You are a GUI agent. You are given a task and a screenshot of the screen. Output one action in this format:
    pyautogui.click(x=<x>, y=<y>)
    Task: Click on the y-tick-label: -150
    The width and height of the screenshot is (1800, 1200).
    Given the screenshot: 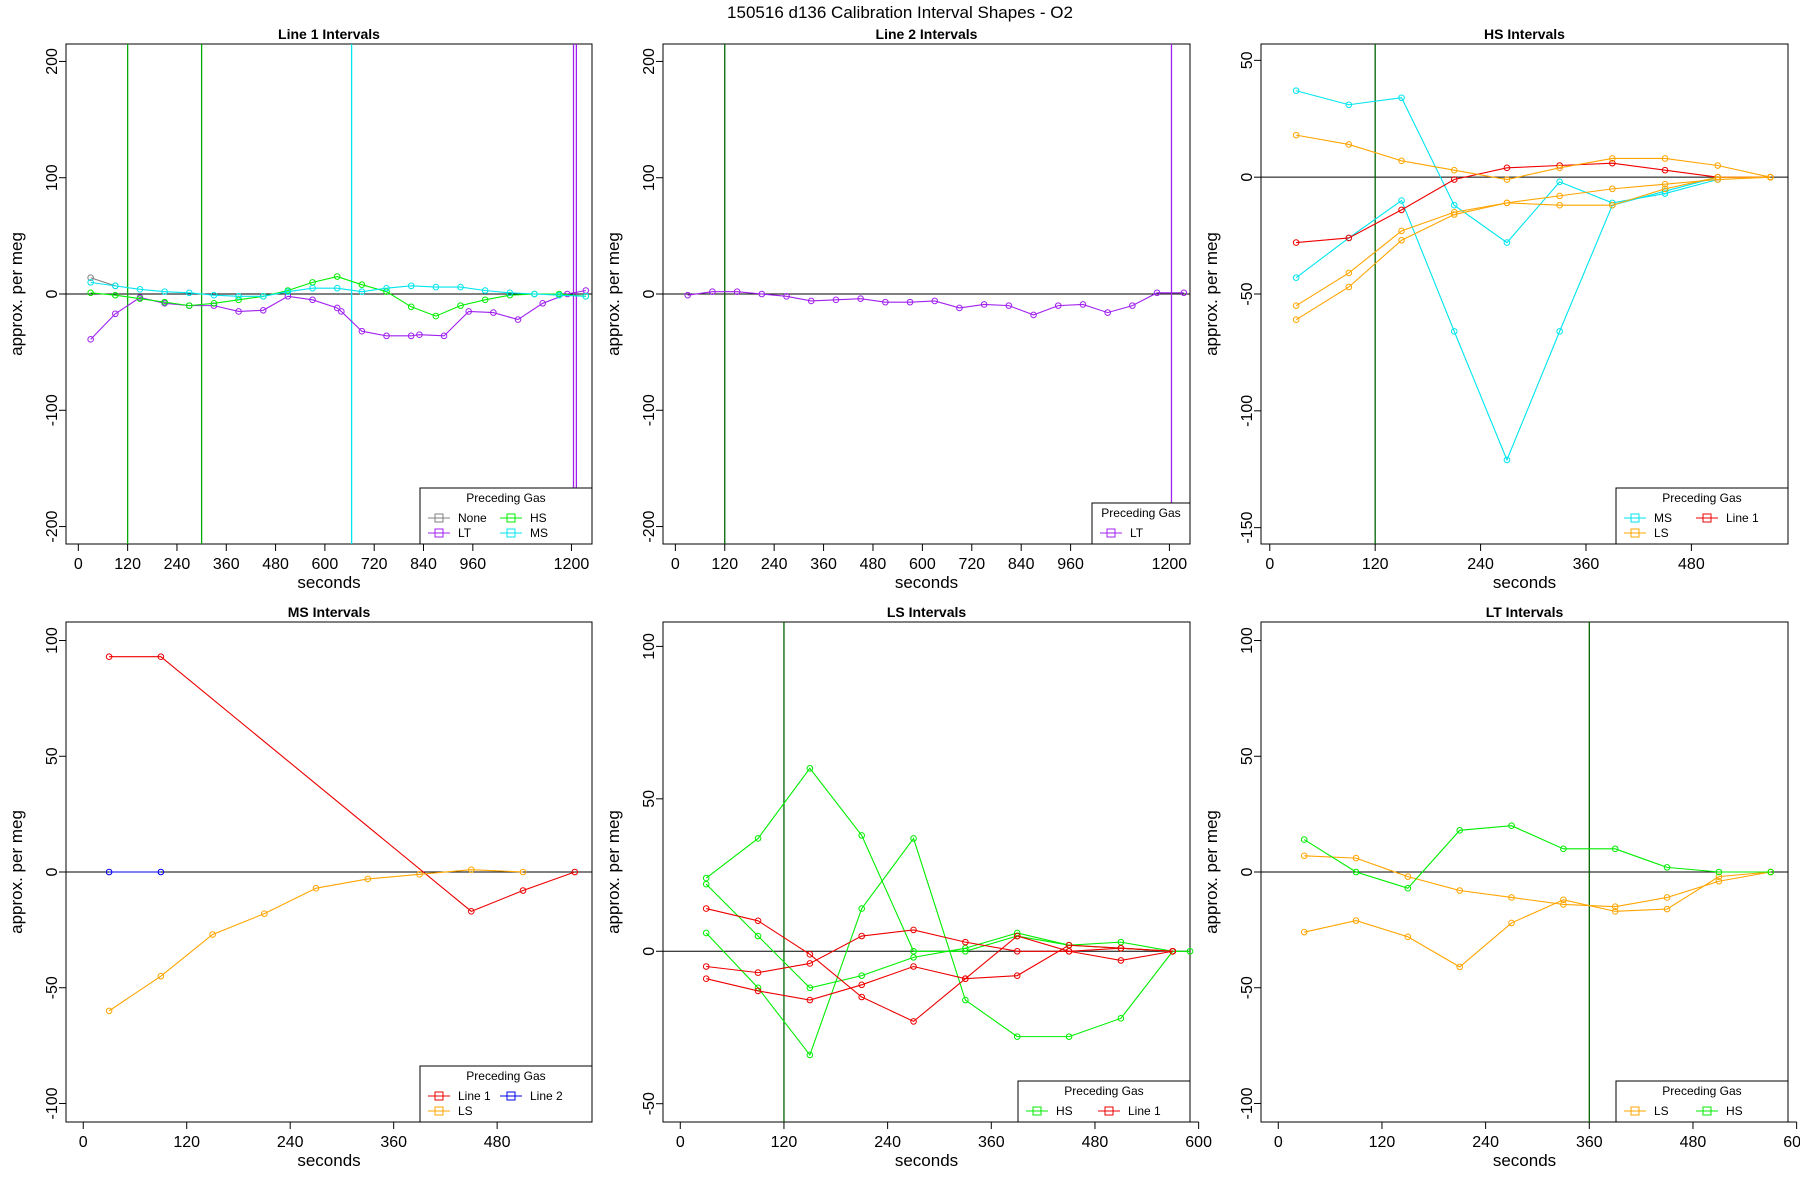 What is the action you would take?
    pyautogui.click(x=1247, y=528)
    